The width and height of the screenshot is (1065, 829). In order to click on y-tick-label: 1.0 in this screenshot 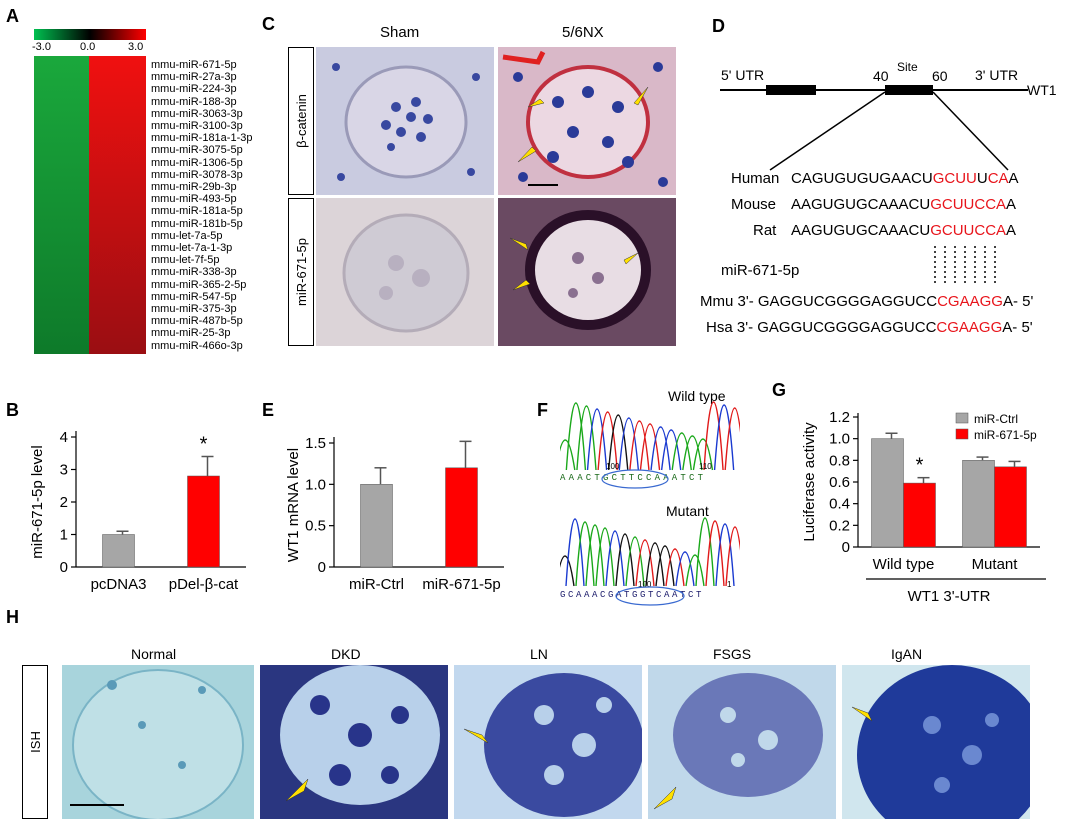, I will do `click(315, 484)`.